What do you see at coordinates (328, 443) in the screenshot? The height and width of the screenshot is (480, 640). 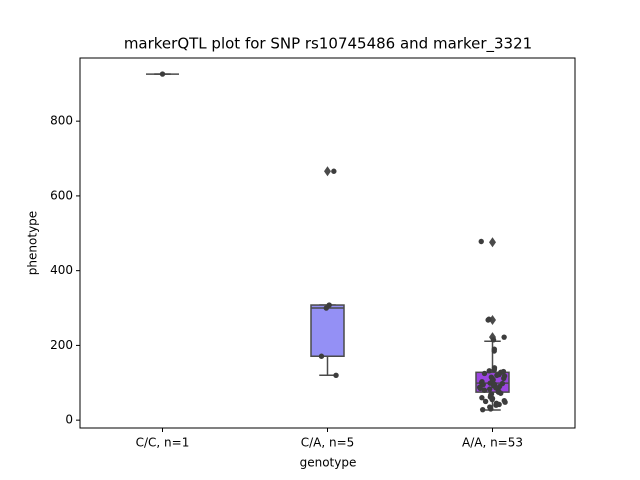 I see `x-tick-label: C/A, n=5` at bounding box center [328, 443].